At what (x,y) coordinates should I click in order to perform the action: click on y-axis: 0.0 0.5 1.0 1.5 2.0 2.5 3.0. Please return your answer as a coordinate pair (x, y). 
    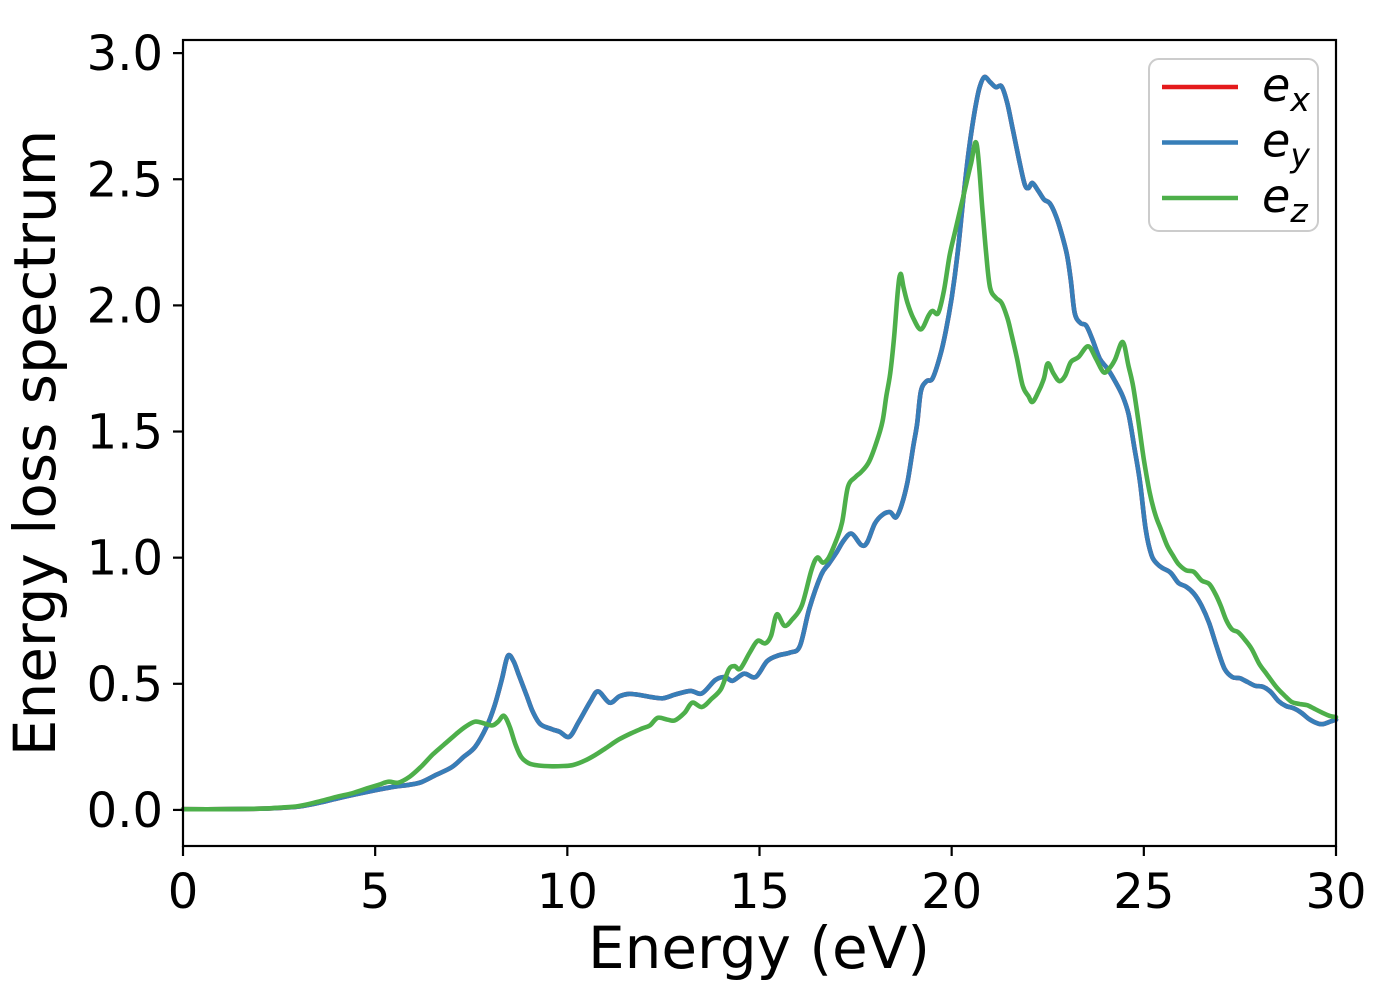
    Looking at the image, I should click on (135, 432).